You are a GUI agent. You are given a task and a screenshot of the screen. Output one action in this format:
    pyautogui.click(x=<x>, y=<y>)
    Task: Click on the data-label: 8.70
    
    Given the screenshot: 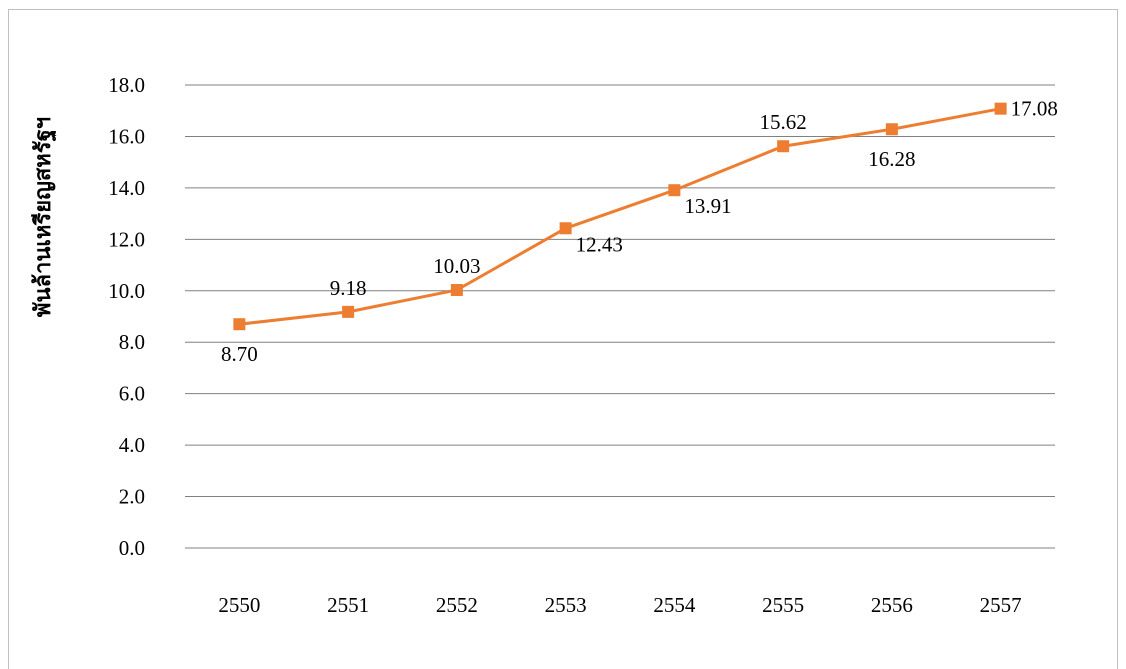 What is the action you would take?
    pyautogui.click(x=239, y=354)
    